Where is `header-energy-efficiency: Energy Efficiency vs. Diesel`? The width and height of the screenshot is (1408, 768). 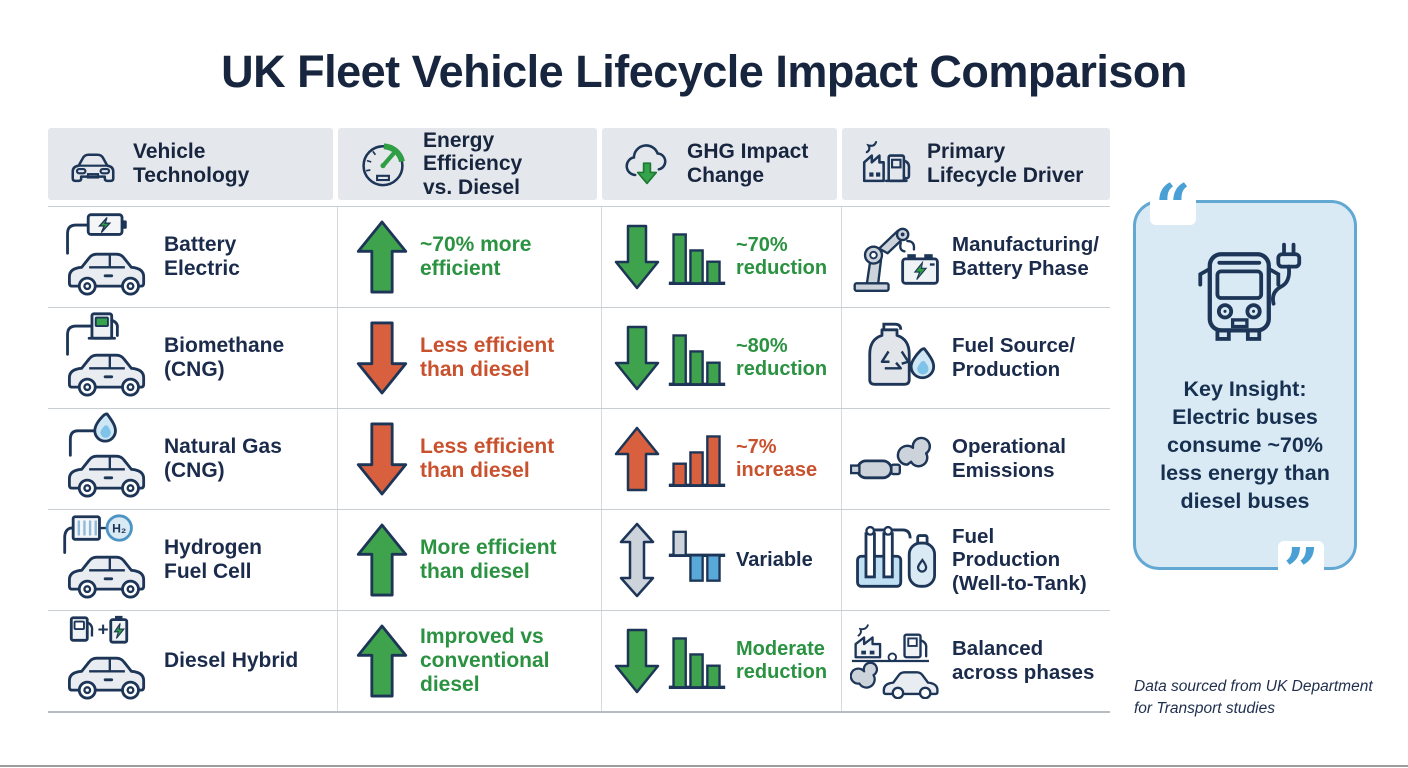 header-energy-efficiency: Energy Efficiency vs. Diesel is located at coordinates (467, 164).